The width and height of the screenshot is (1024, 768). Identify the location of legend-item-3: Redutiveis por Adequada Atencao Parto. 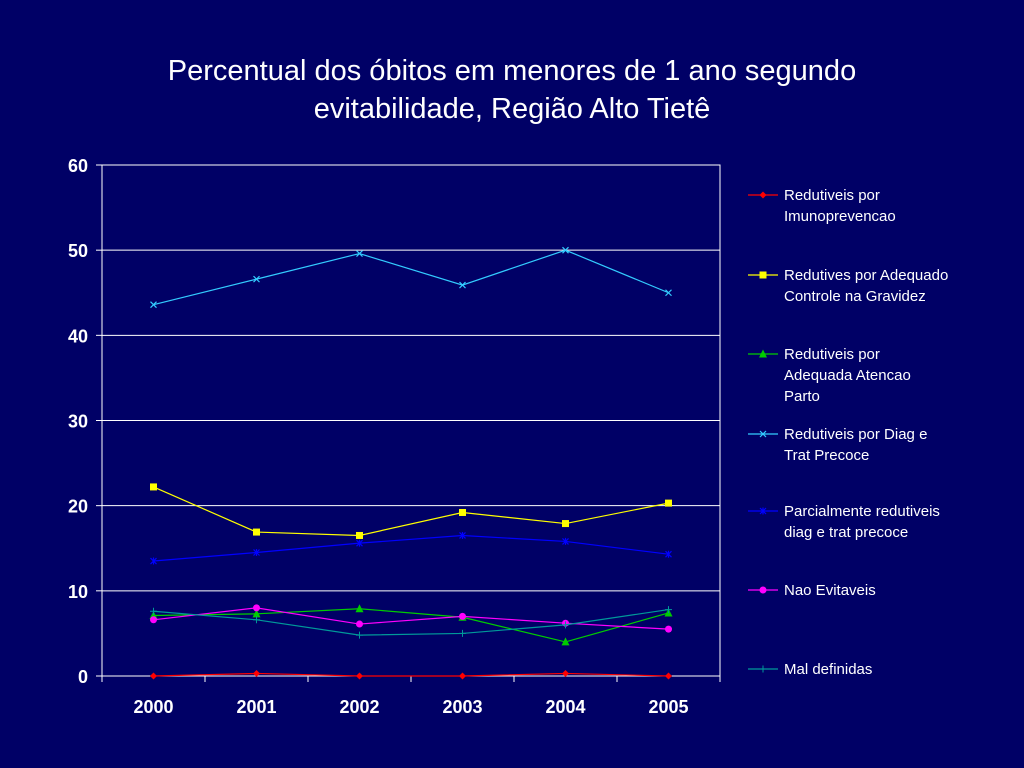
(829, 375).